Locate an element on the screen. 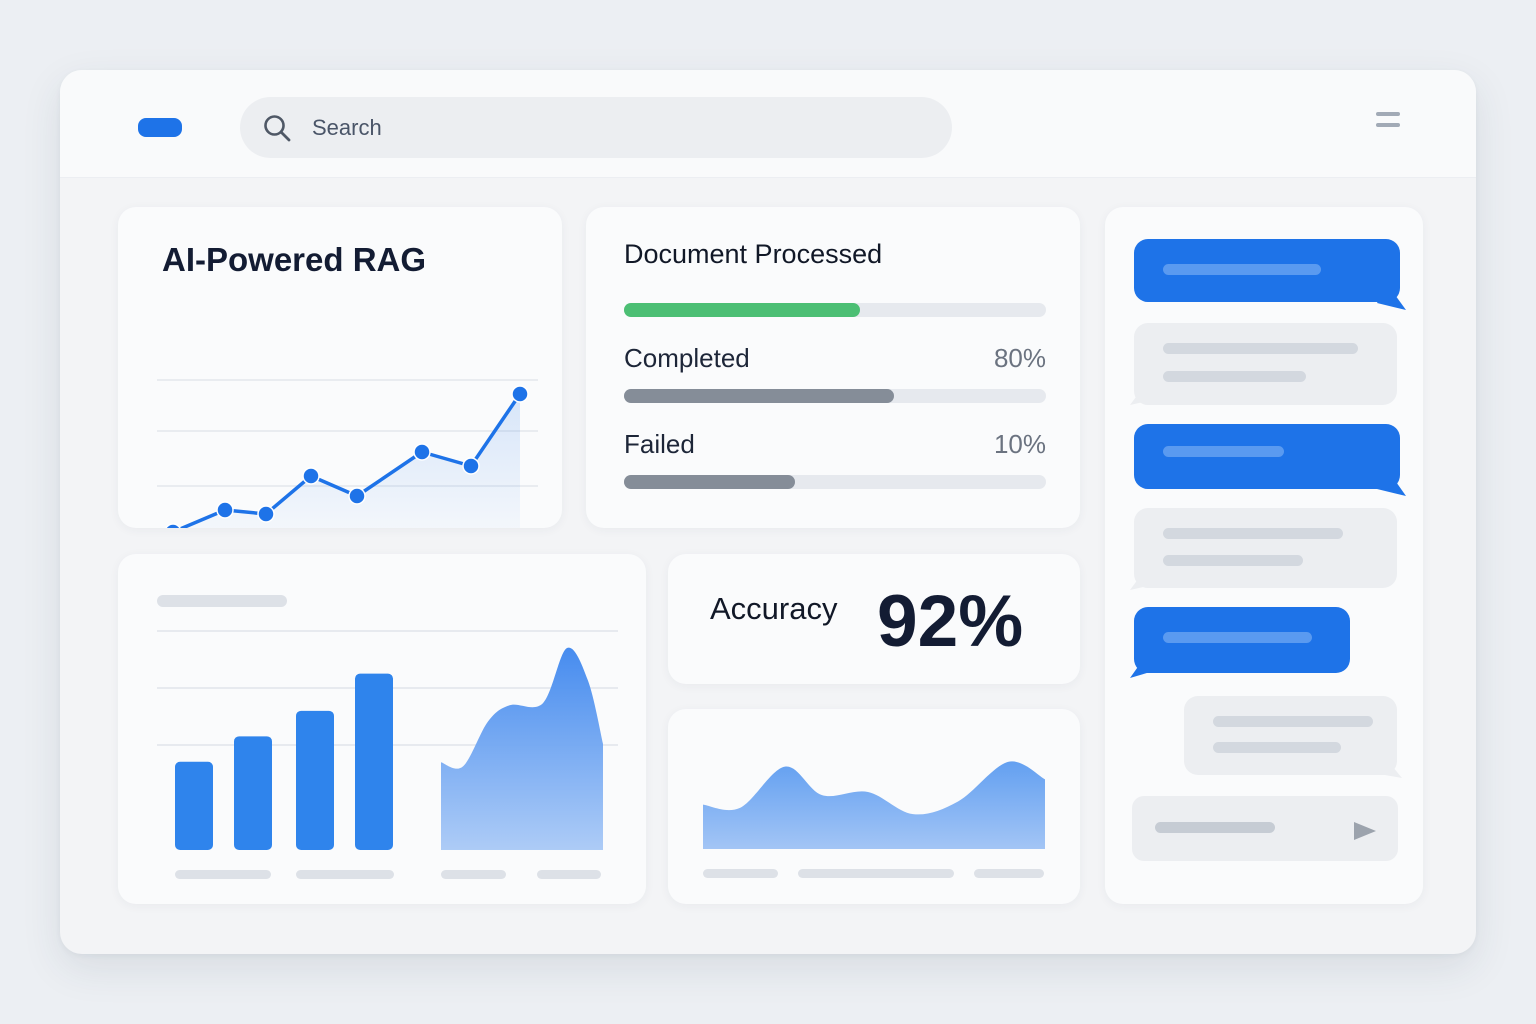 The image size is (1536, 1024). menu-icon is located at coordinates (1388, 124).